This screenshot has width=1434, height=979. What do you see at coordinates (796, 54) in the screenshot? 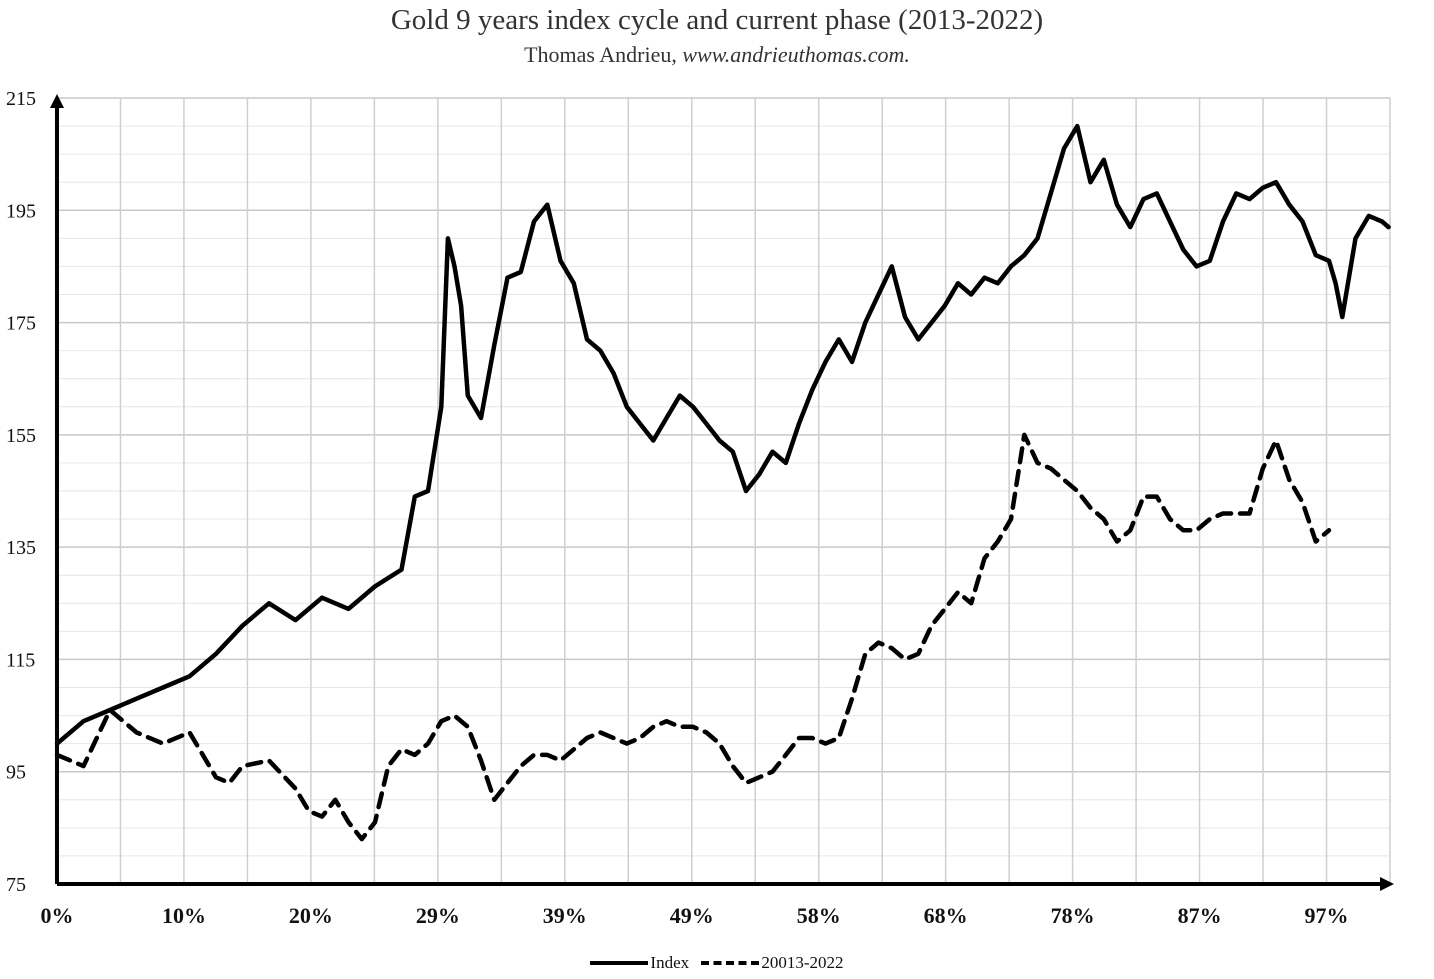
I see `subtitle-site: www.andrieuthomas.com.` at bounding box center [796, 54].